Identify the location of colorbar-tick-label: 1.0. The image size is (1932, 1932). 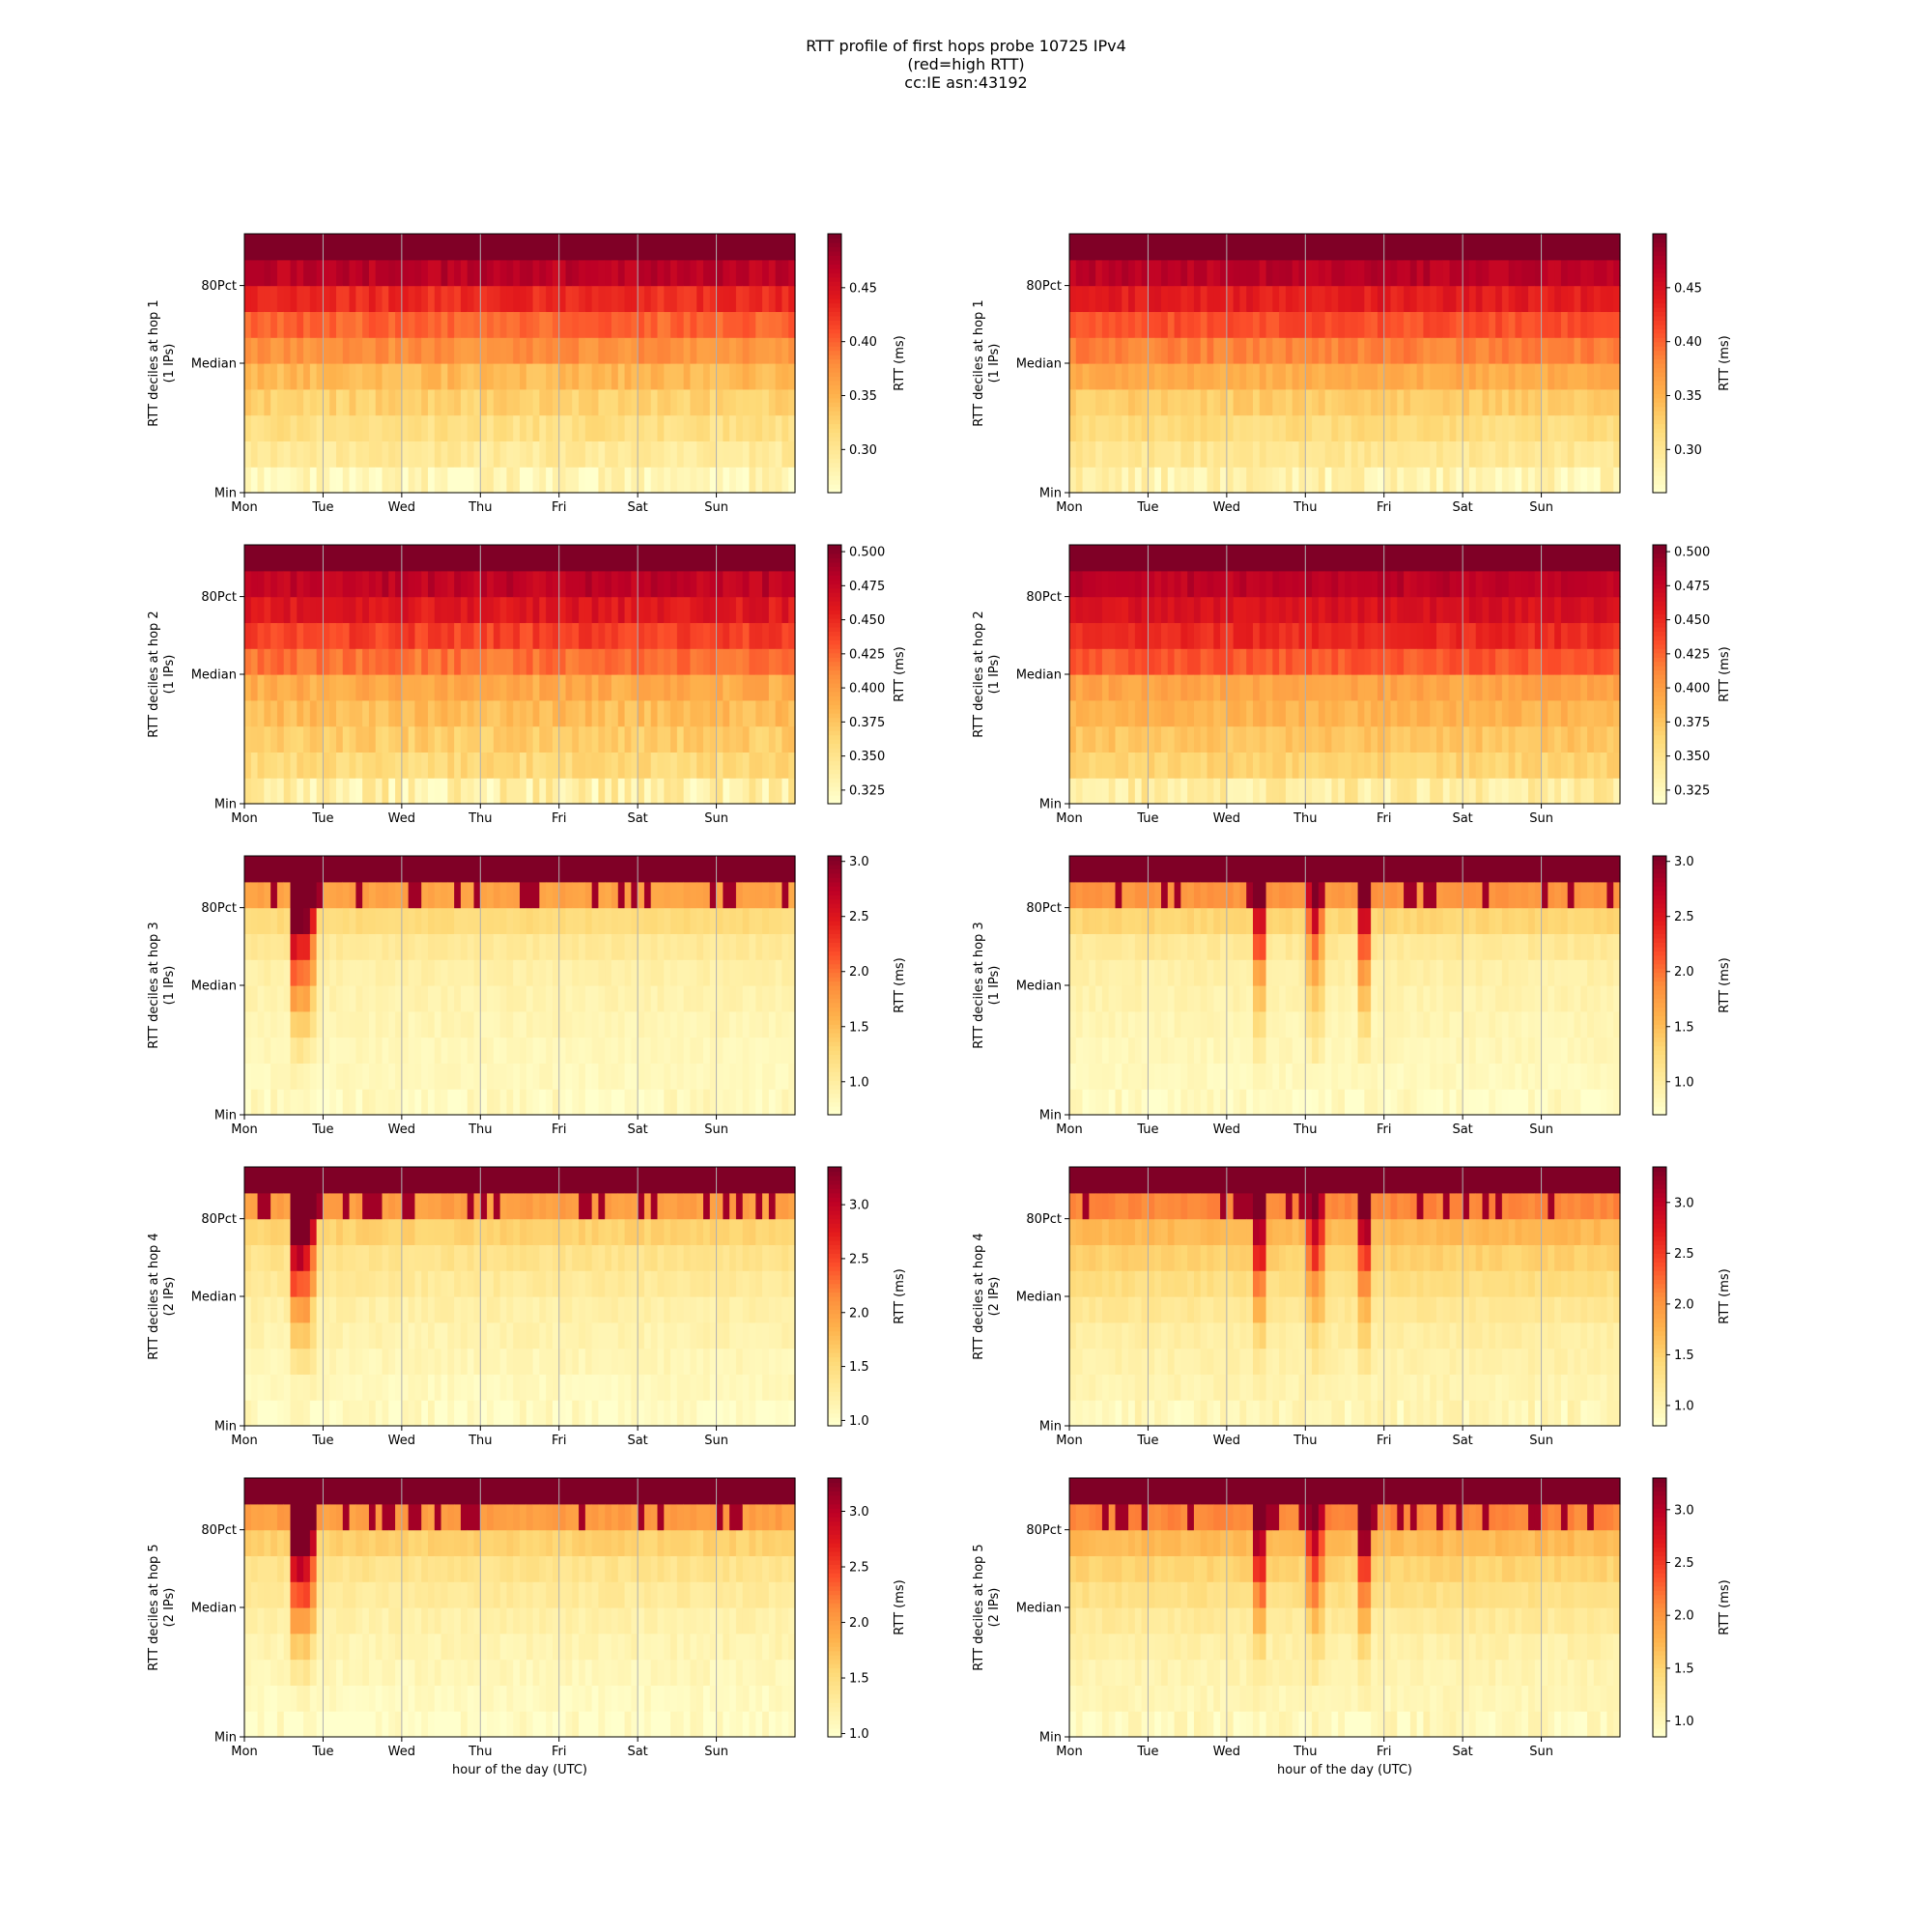
(859, 1082).